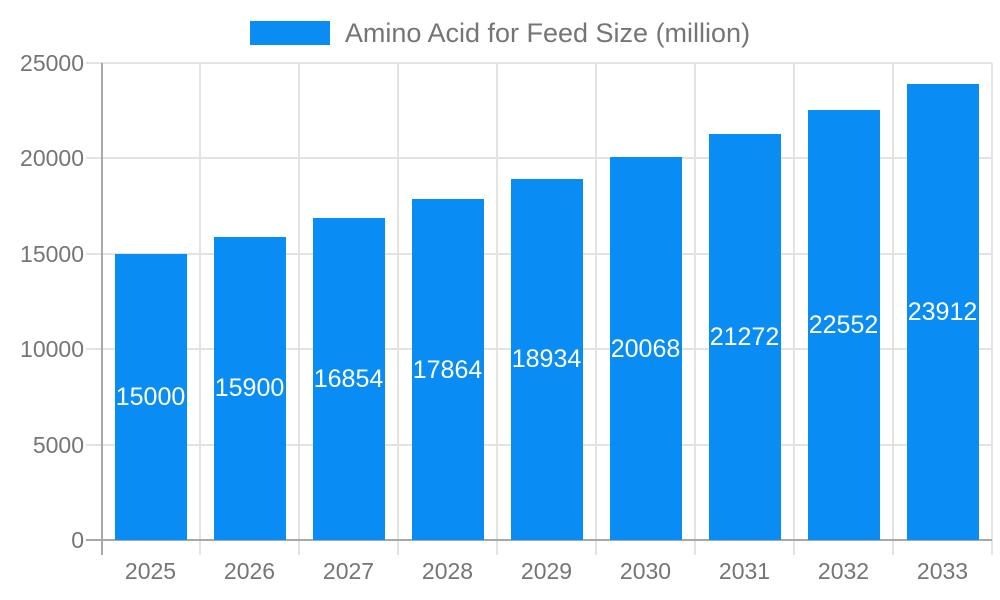  Describe the element at coordinates (77, 540) in the screenshot. I see `y-axis-tick-label: 0` at that location.